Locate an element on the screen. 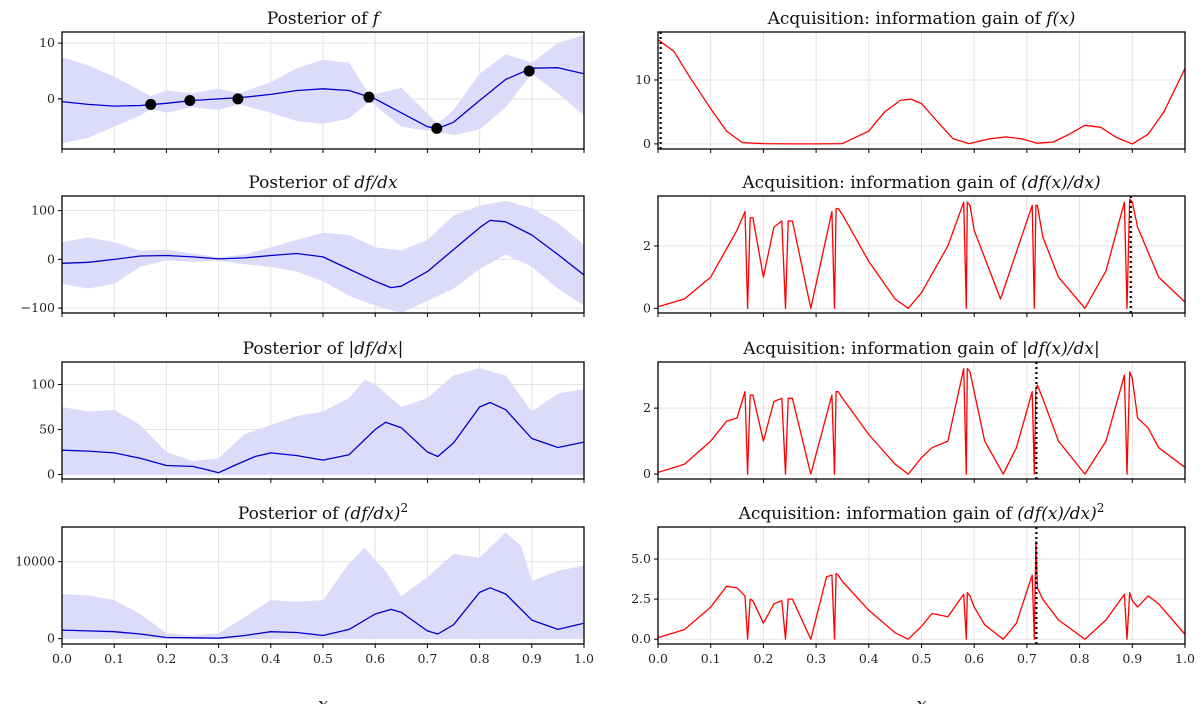 Image resolution: width=1200 pixels, height=704 pixels. title-math: df/dx is located at coordinates (376, 183).